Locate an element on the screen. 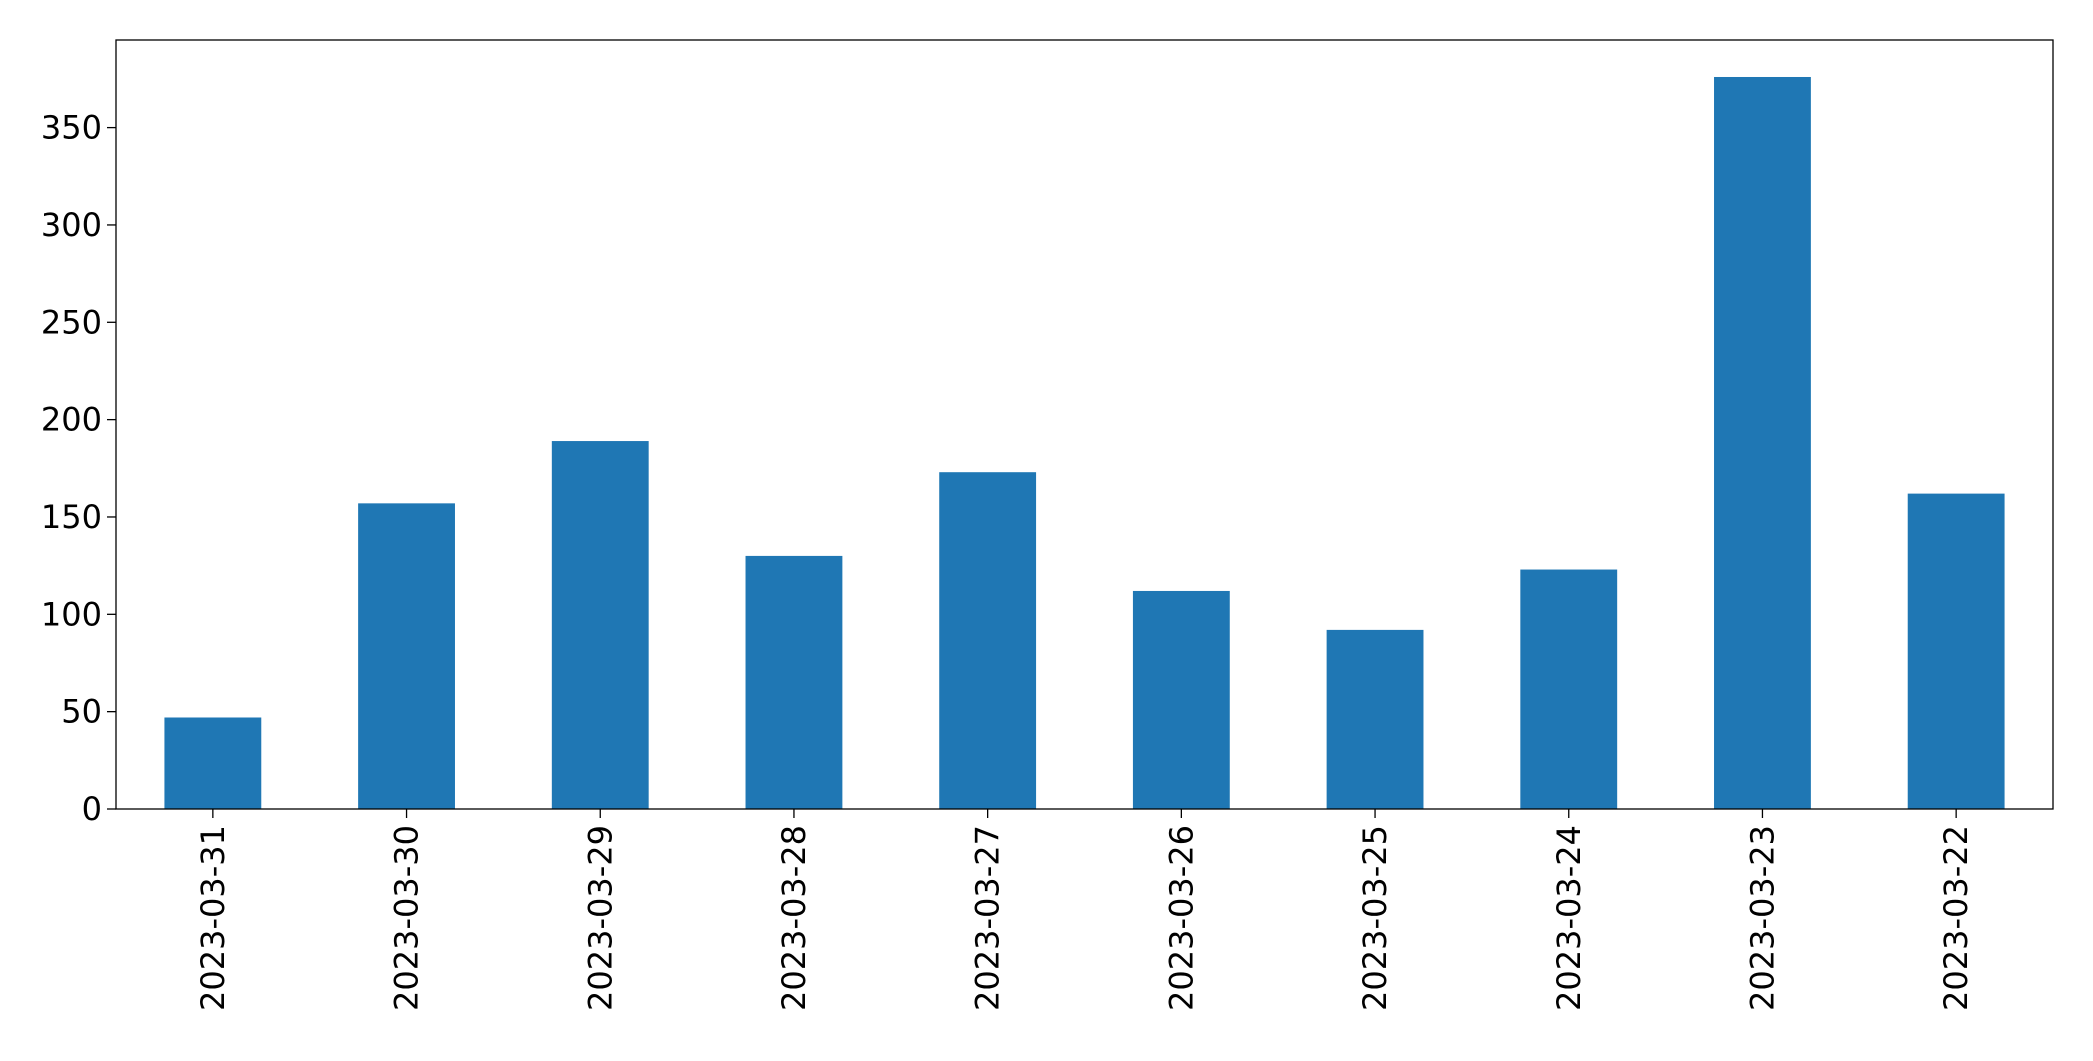 Image resolution: width=2093 pixels, height=1061 pixels. y-tick-label: 150 is located at coordinates (71, 517).